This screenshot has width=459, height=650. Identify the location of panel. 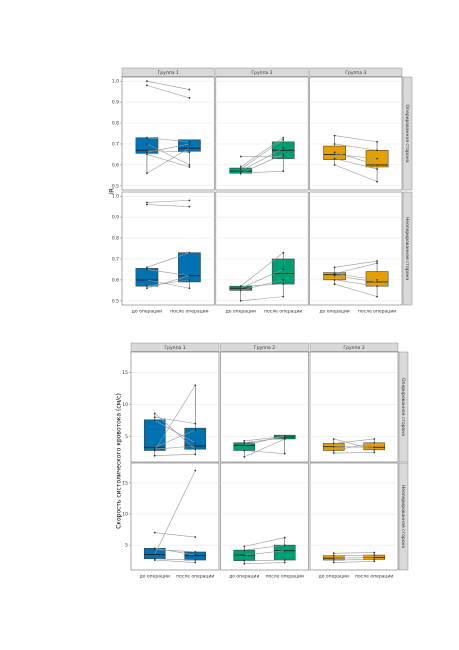
(168, 133).